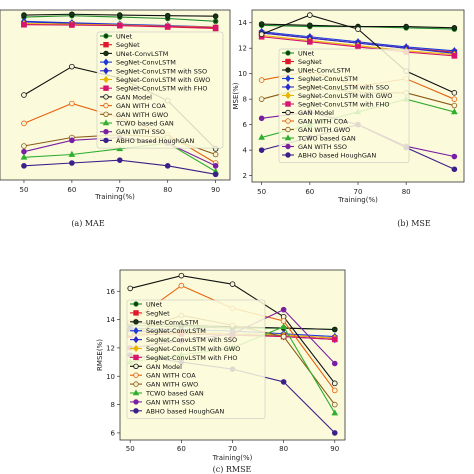  I want to click on legend-label: GAN WITH COA, so click(323, 122).